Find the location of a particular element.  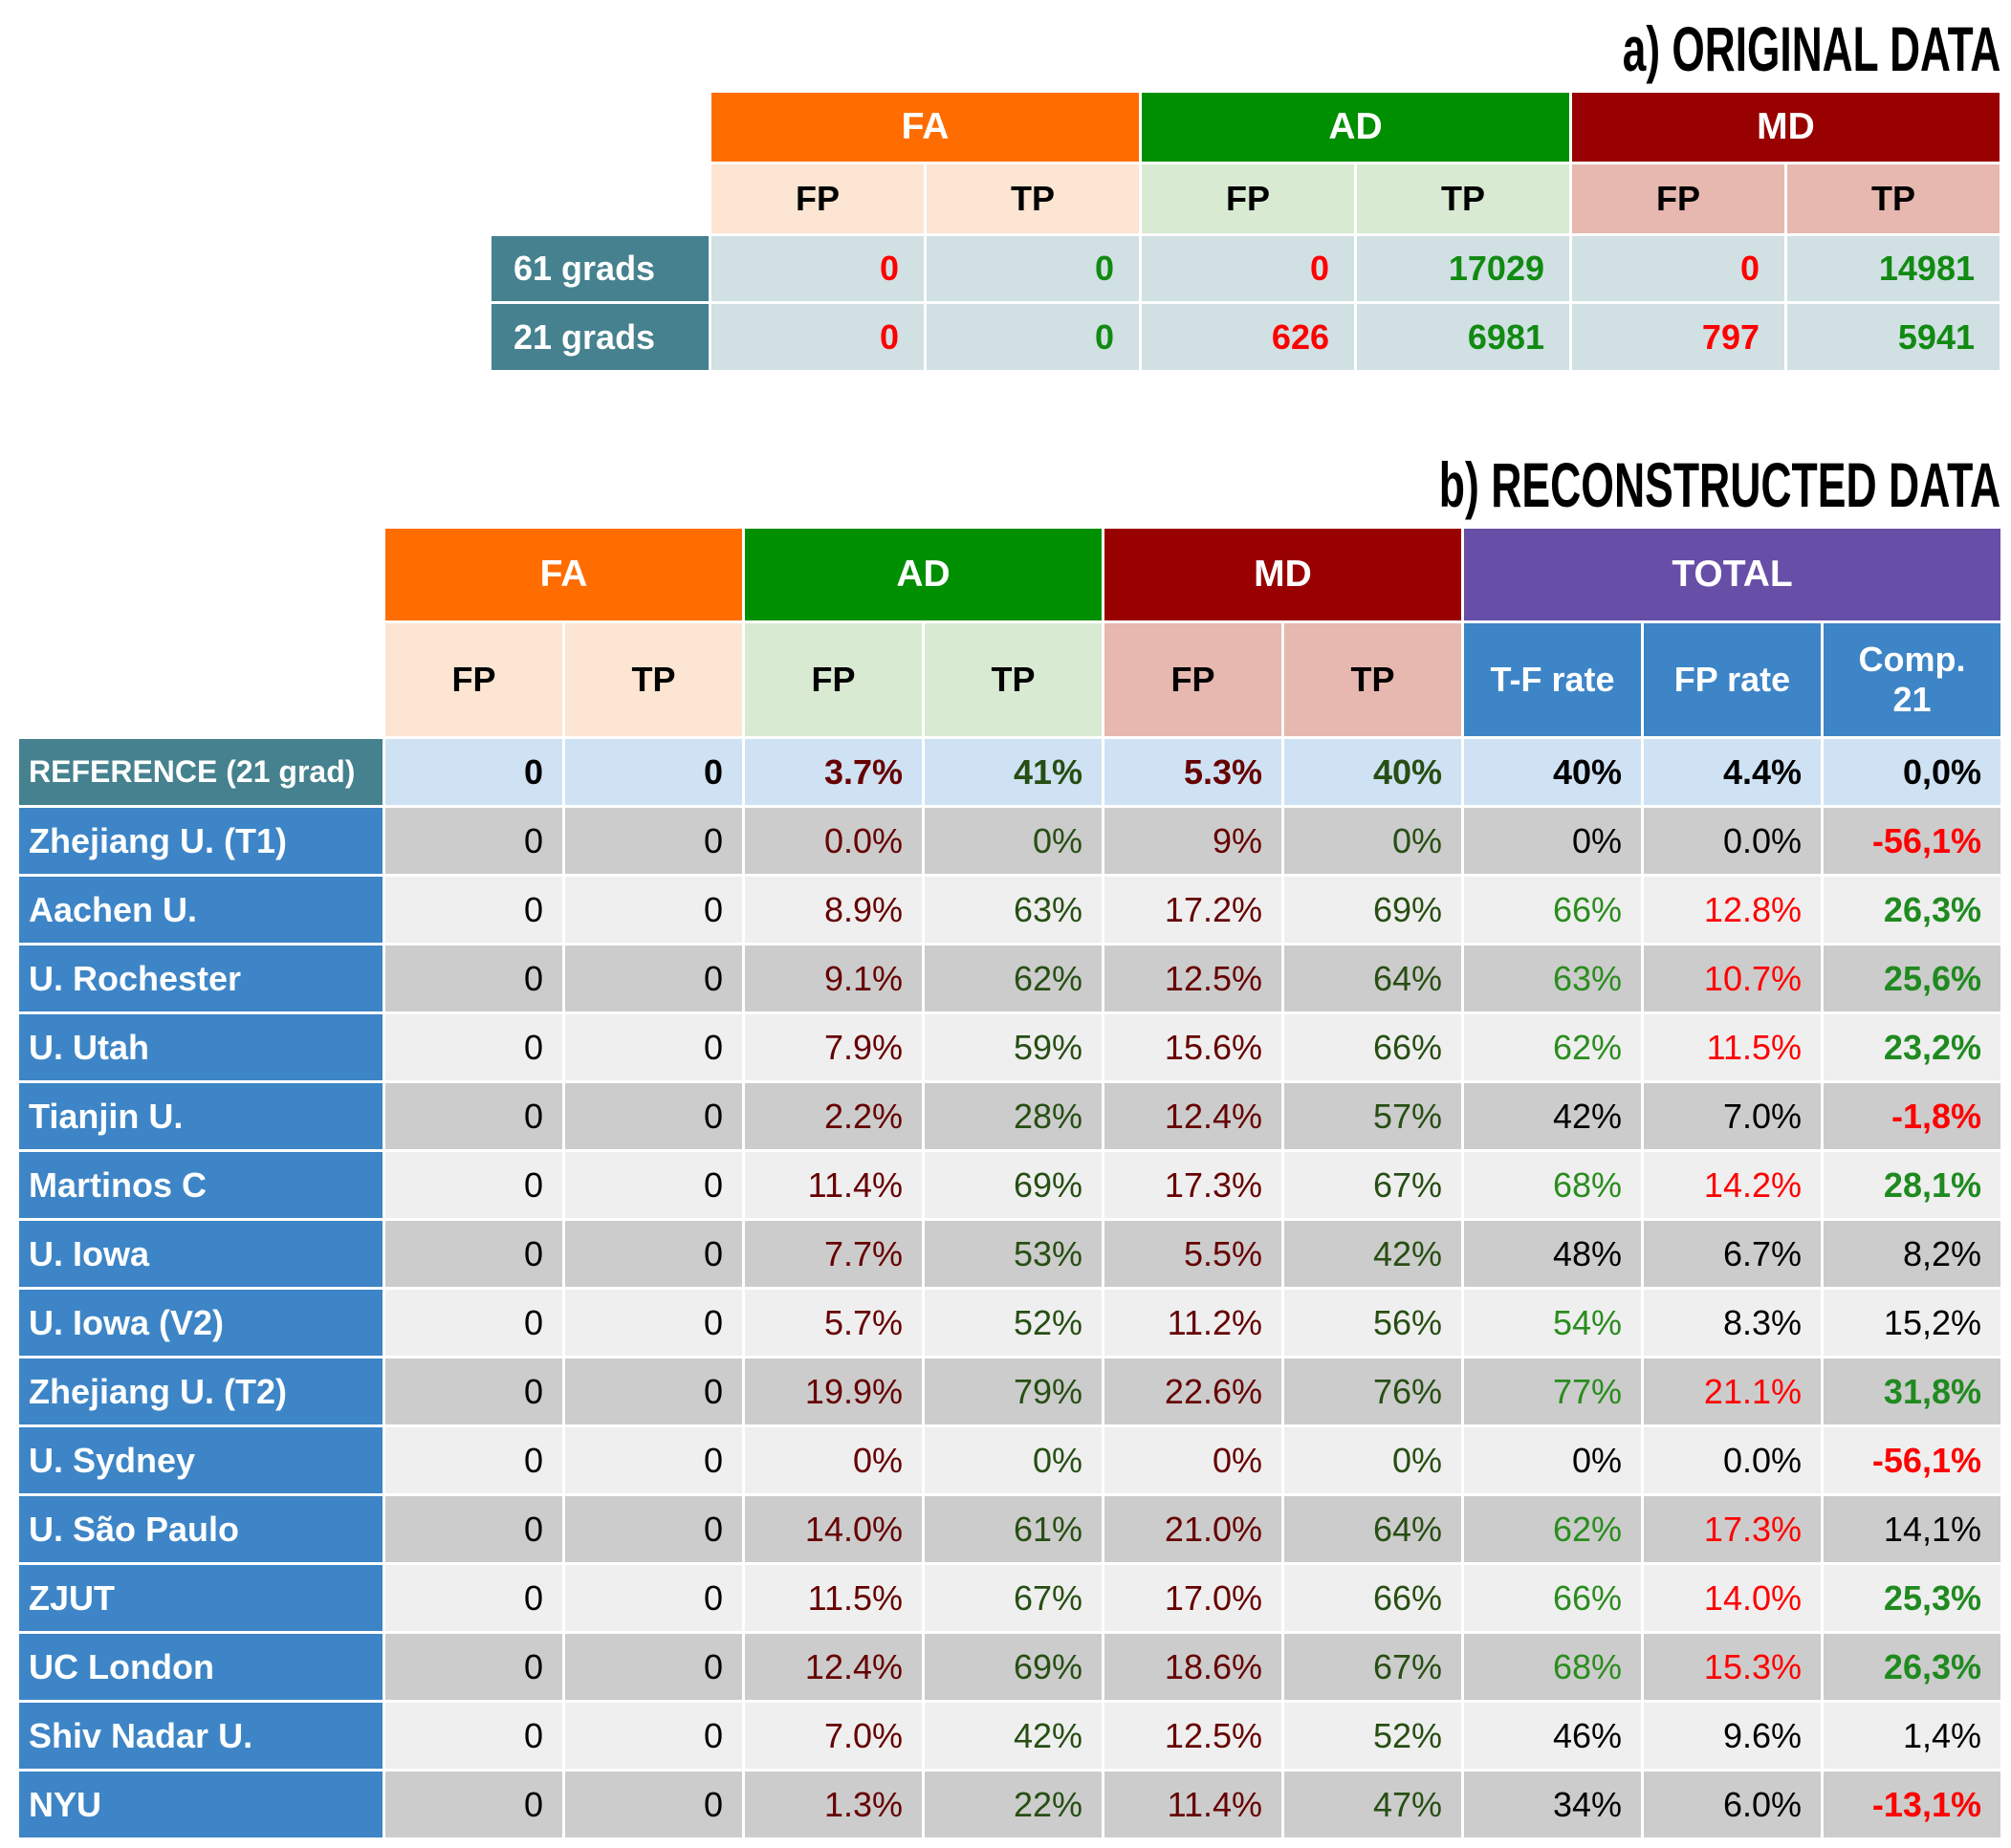

cell-md-tp: 0% is located at coordinates (1372, 1460).